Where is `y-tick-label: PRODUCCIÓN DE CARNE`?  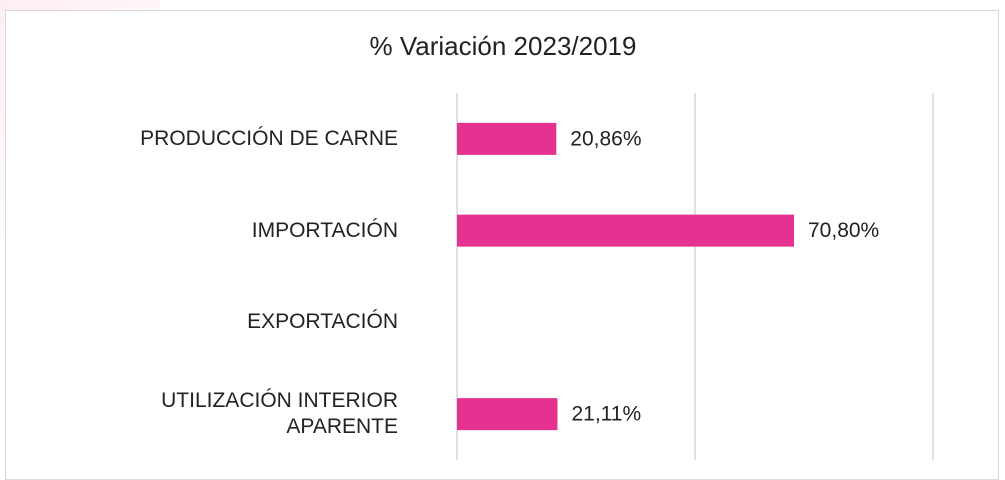 y-tick-label: PRODUCCIÓN DE CARNE is located at coordinates (269, 138).